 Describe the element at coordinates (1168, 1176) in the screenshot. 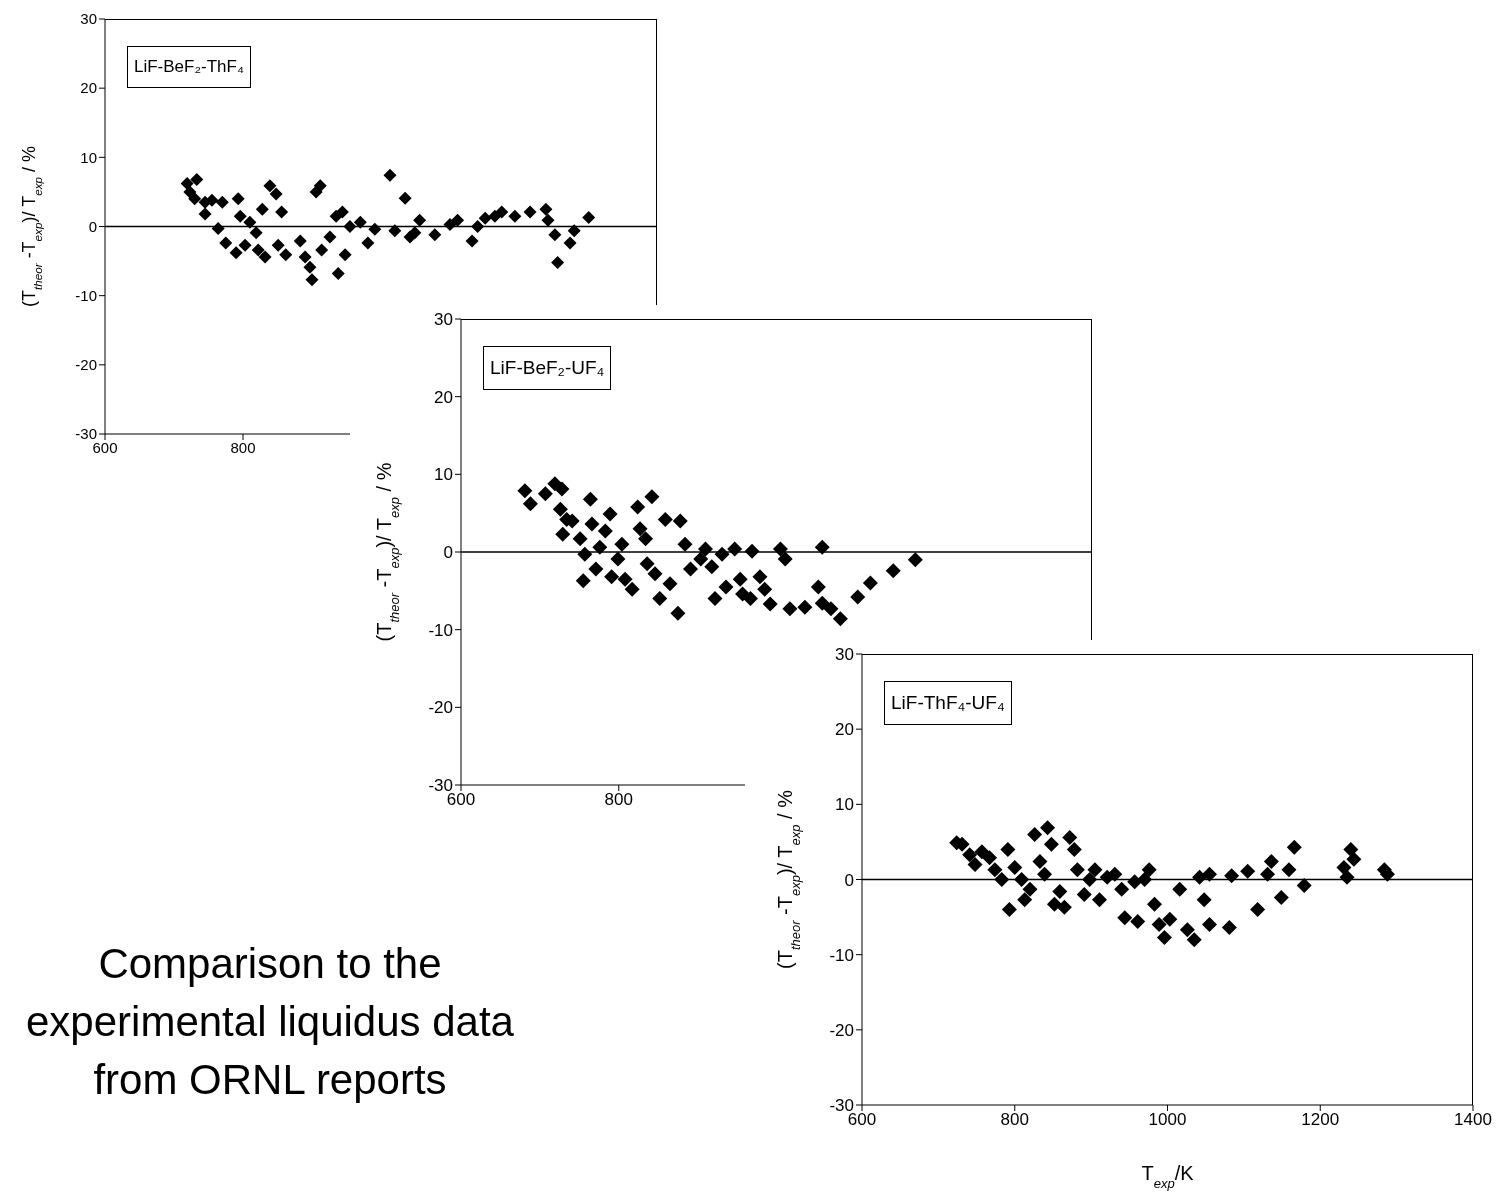

I see `x-axis-title: T$_{exp}$/K` at that location.